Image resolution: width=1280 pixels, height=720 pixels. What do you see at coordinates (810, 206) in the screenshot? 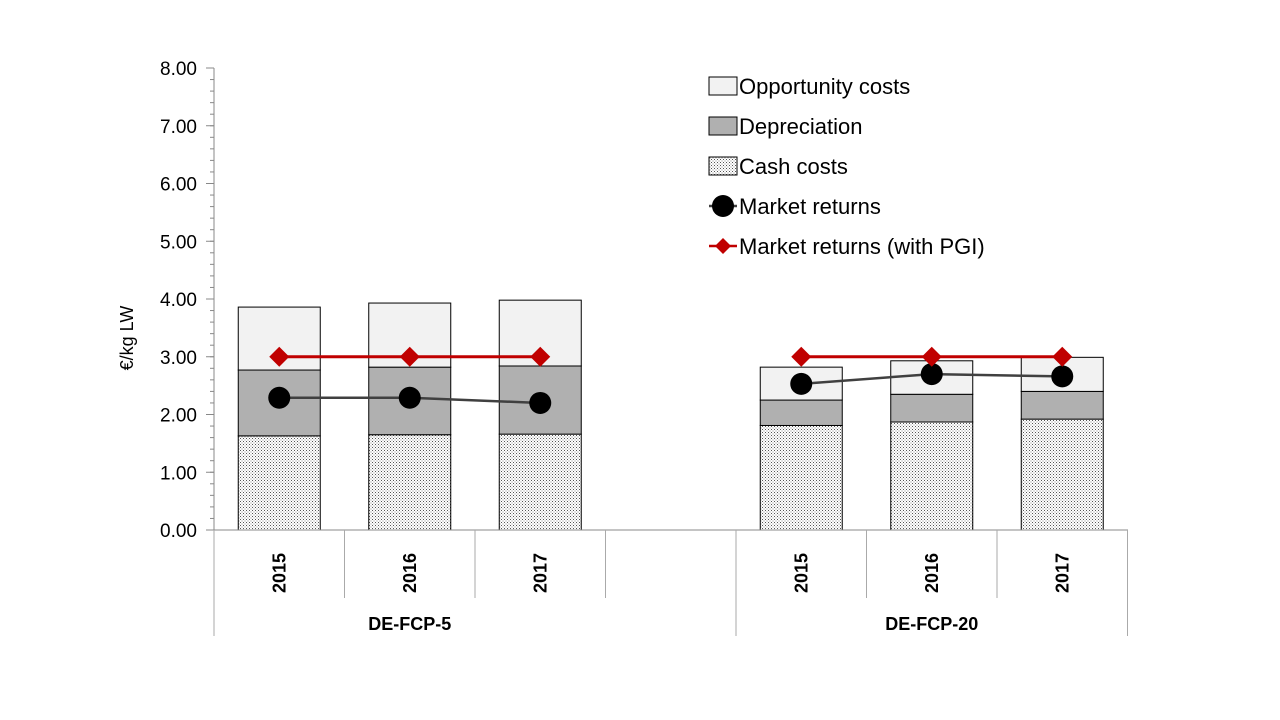
I see `legend-label: Market returns` at bounding box center [810, 206].